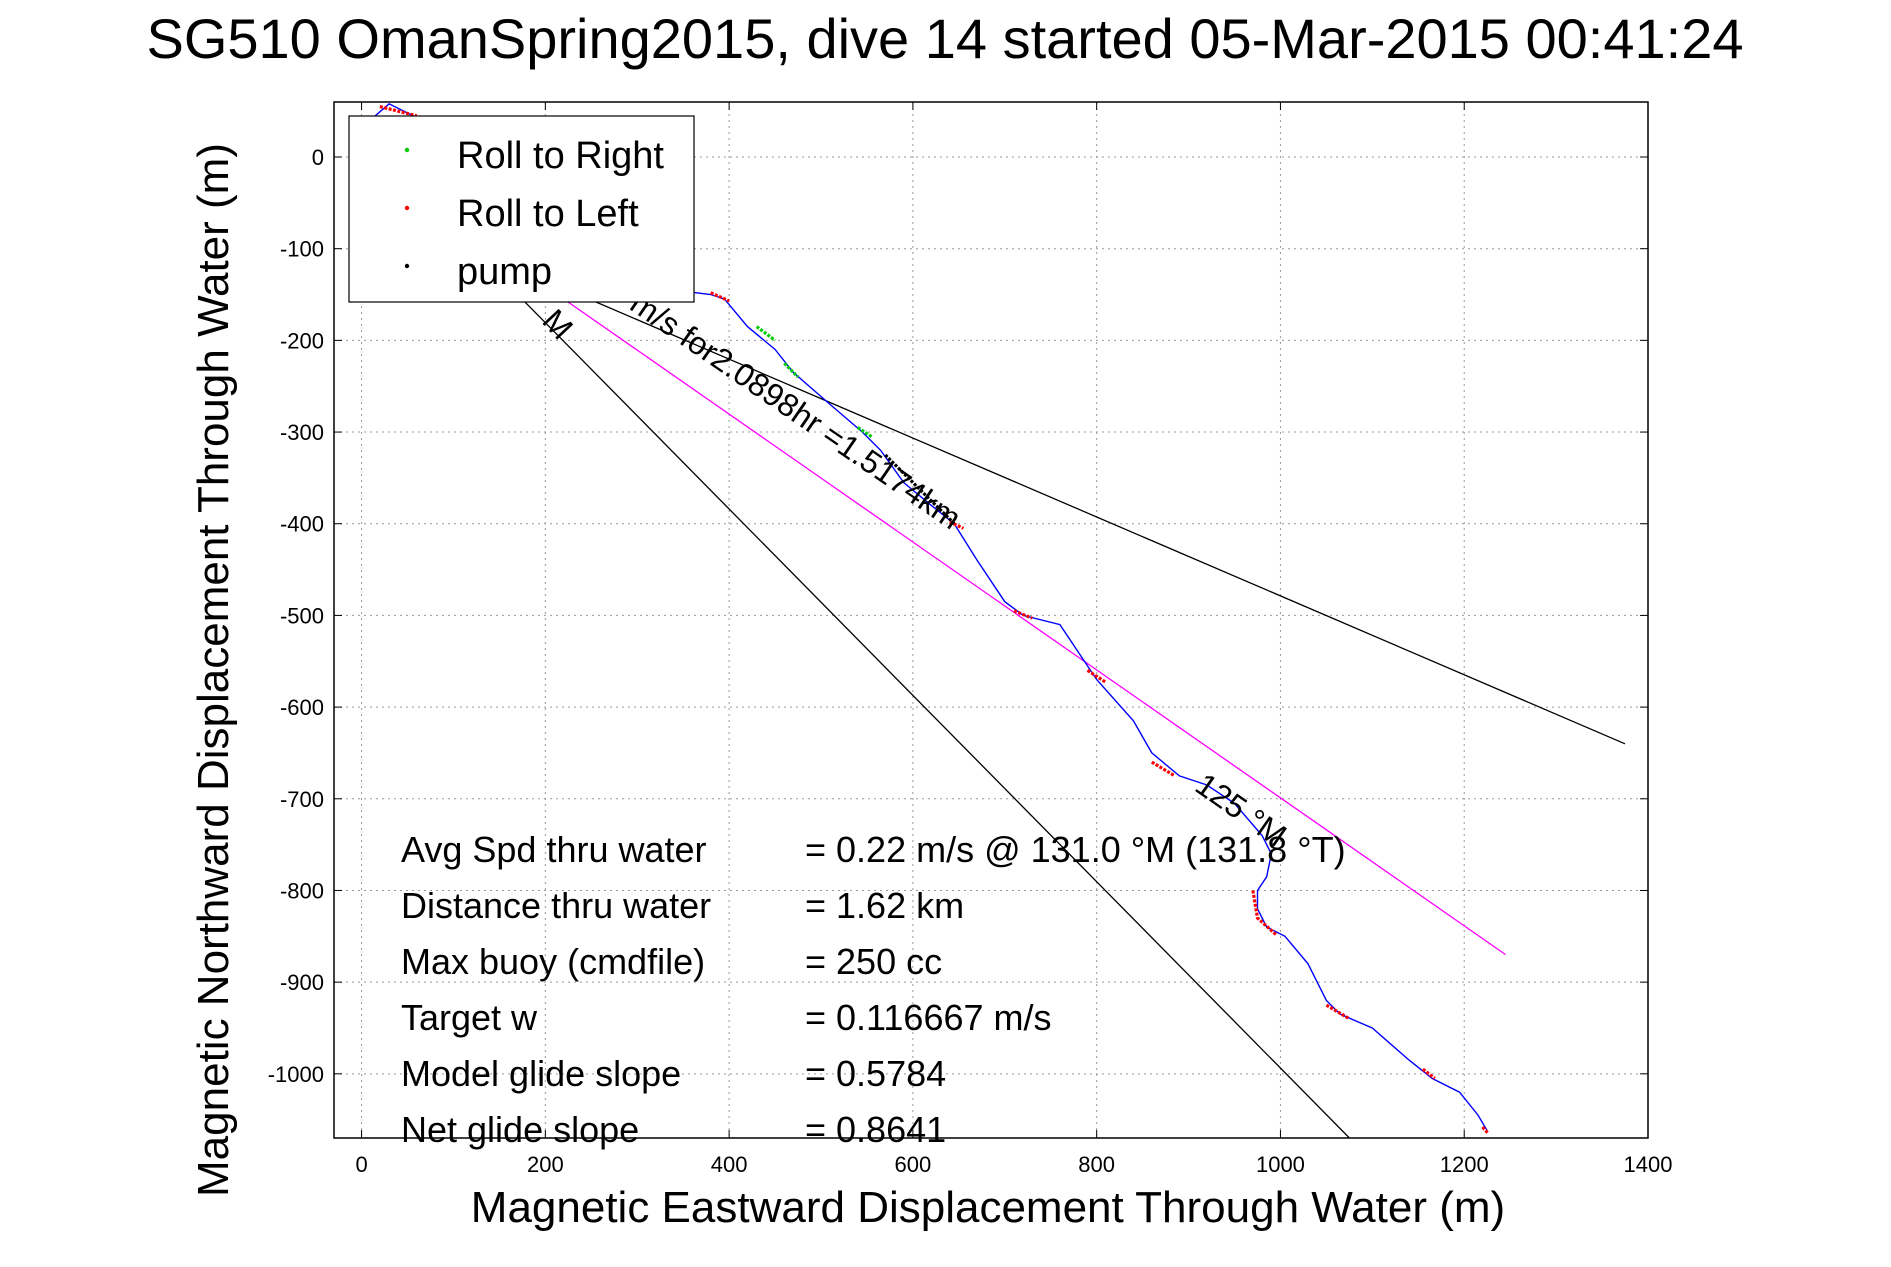 This screenshot has height=1267, width=1891. Describe the element at coordinates (1280, 1164) in the screenshot. I see `x-tick-label: 1000` at that location.